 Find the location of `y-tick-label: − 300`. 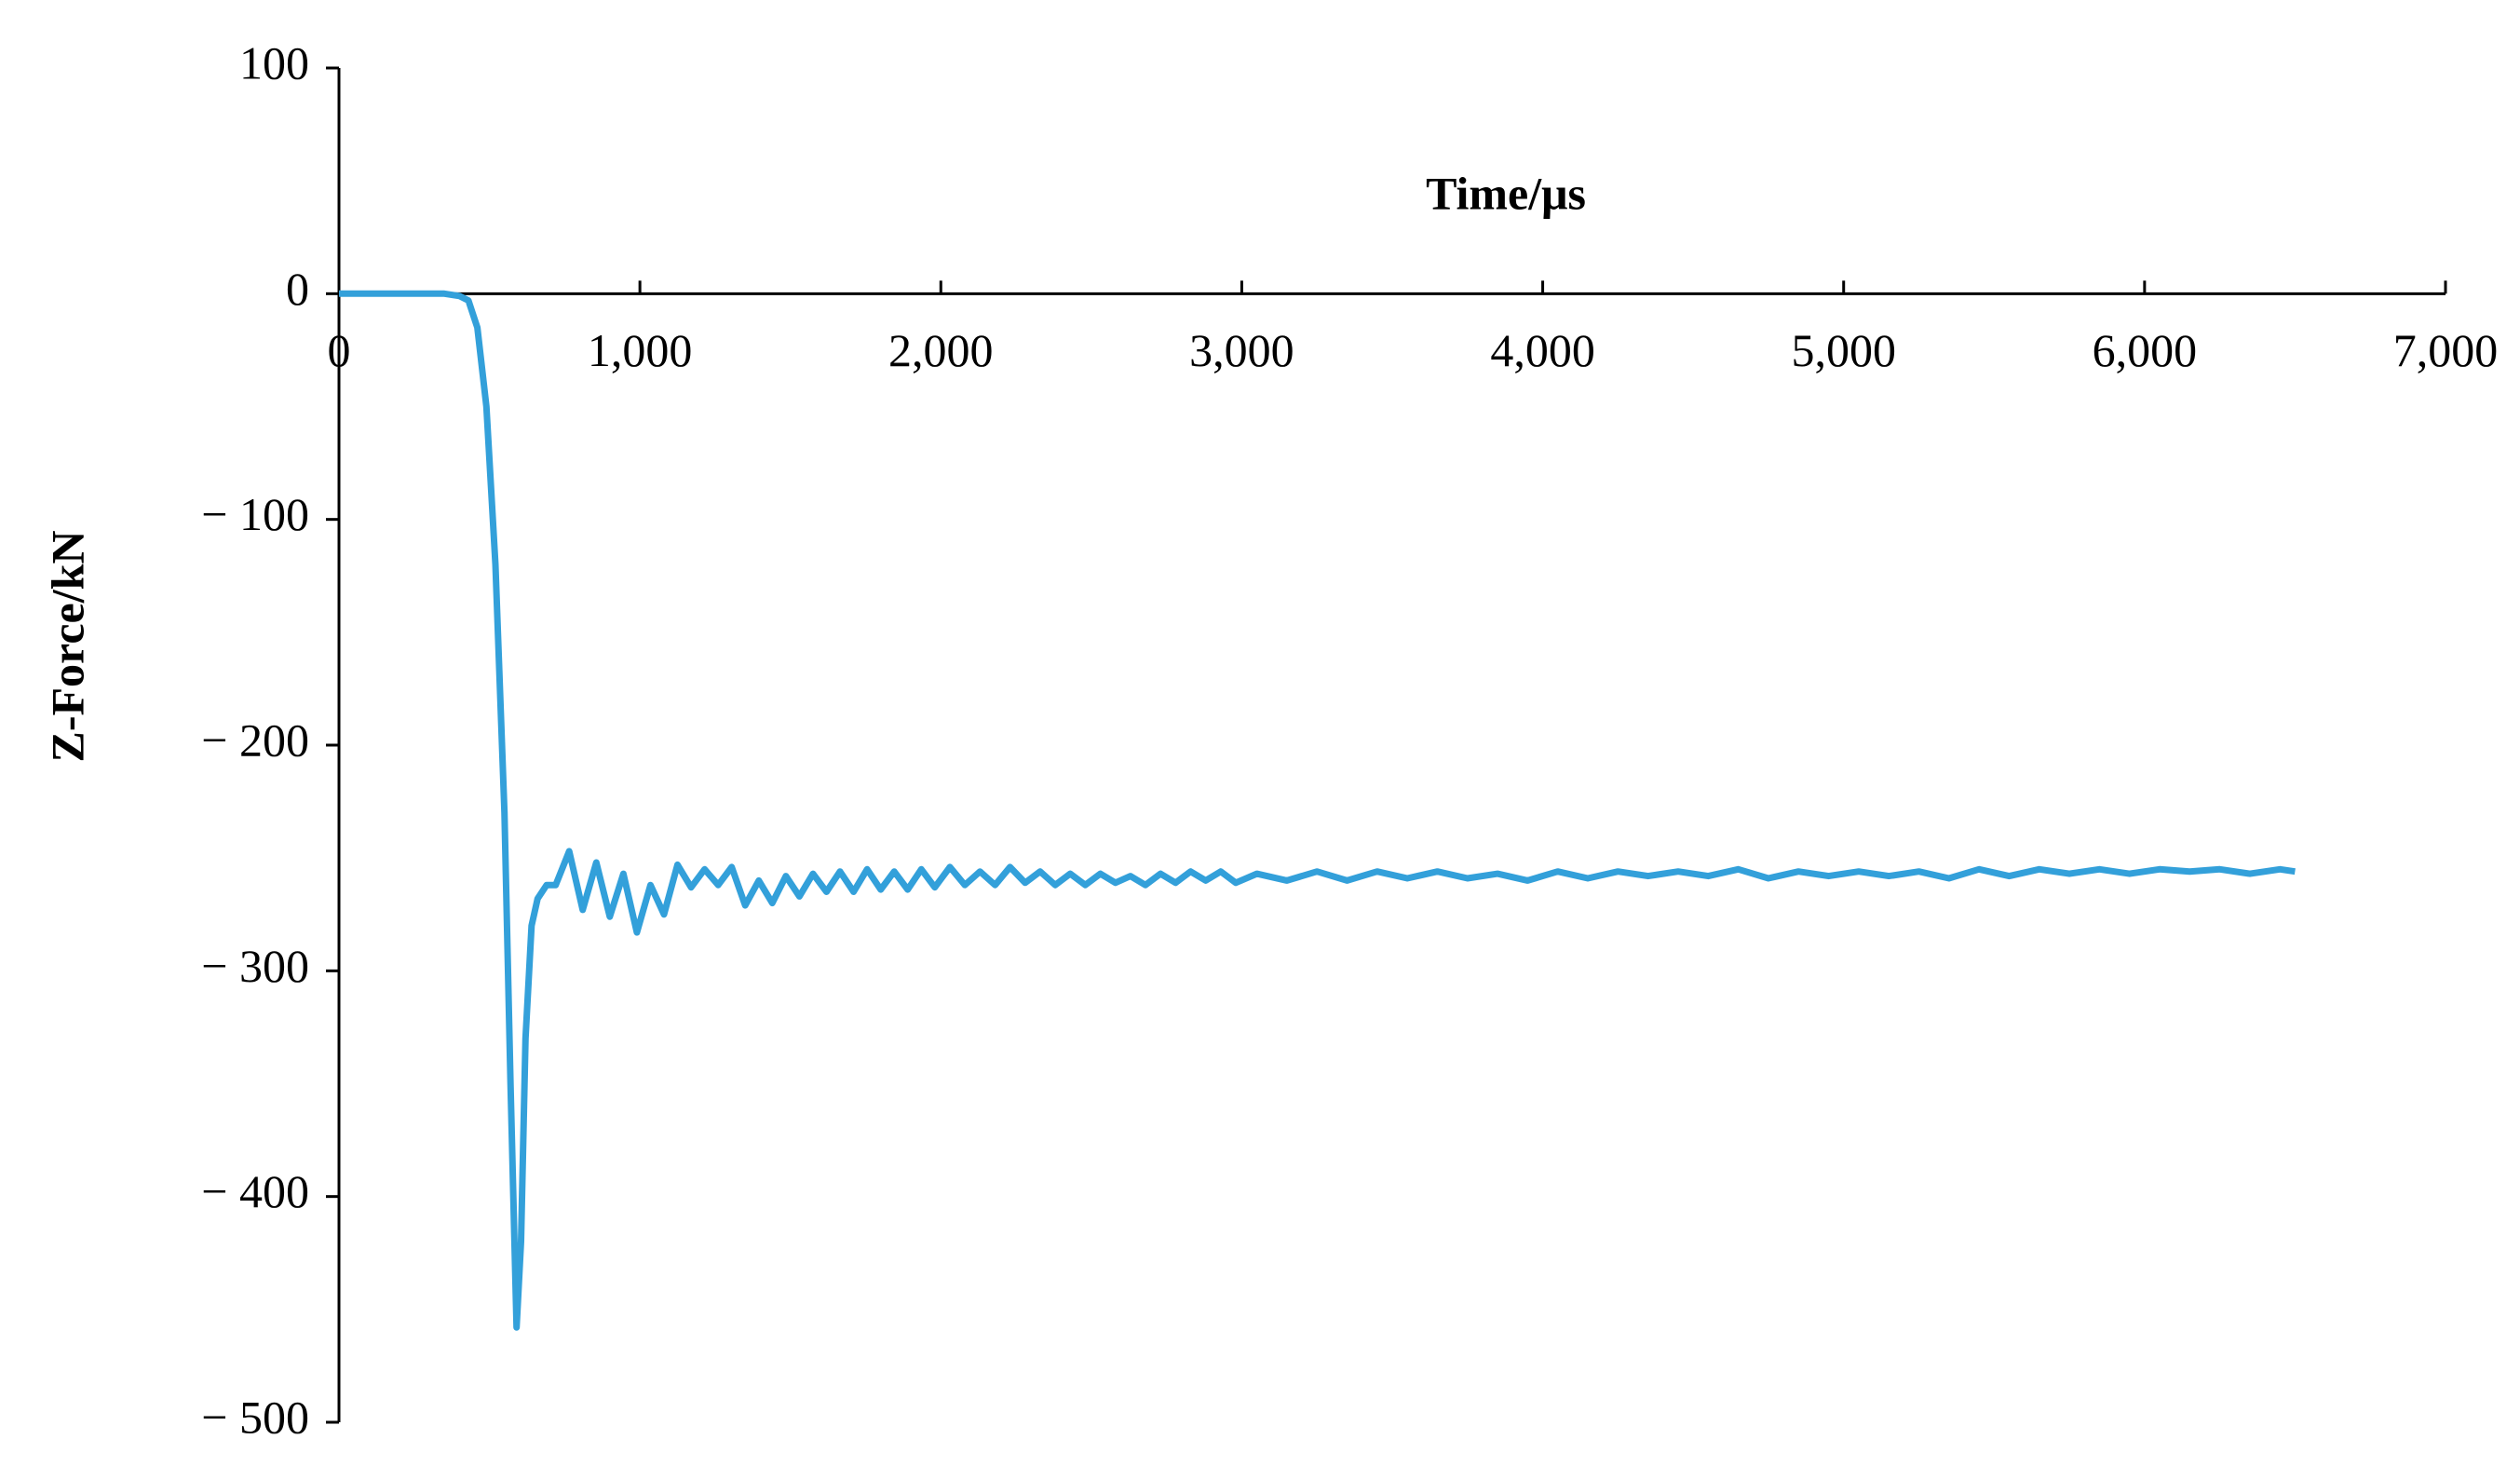

y-tick-label: − 300 is located at coordinates (255, 966).